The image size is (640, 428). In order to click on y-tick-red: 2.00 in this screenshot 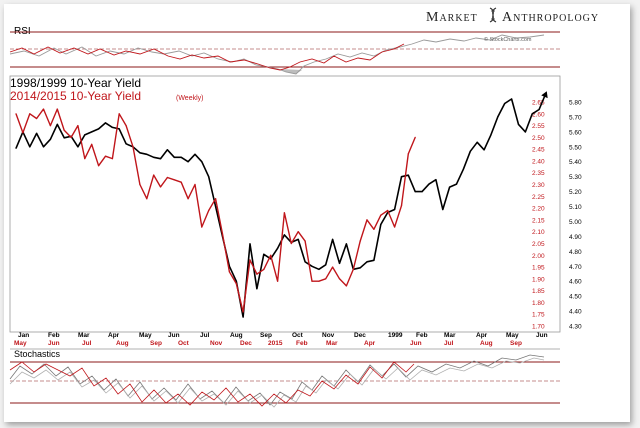, I will do `click(538, 256)`.